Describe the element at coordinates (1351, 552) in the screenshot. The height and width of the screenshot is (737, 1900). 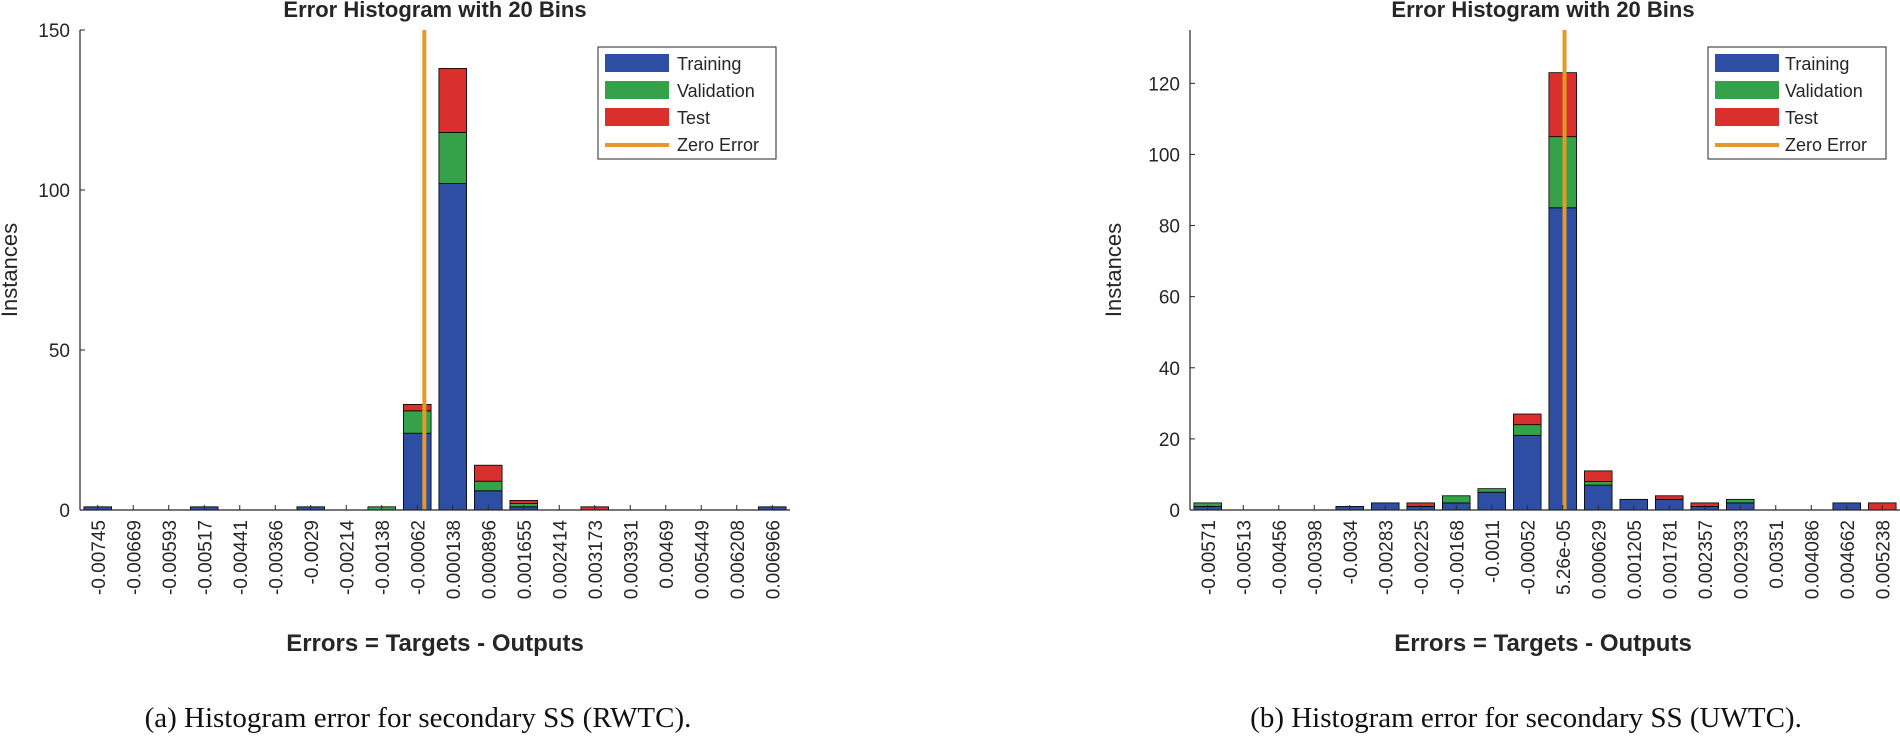
I see `x-tick-label: -0.0034` at that location.